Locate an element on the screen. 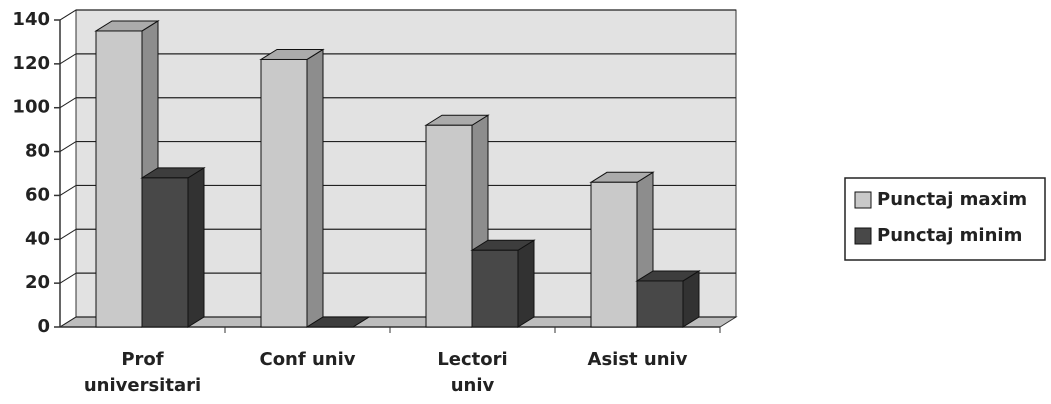 Image resolution: width=1051 pixels, height=404 pixels. bar-top is located at coordinates (338, 322).